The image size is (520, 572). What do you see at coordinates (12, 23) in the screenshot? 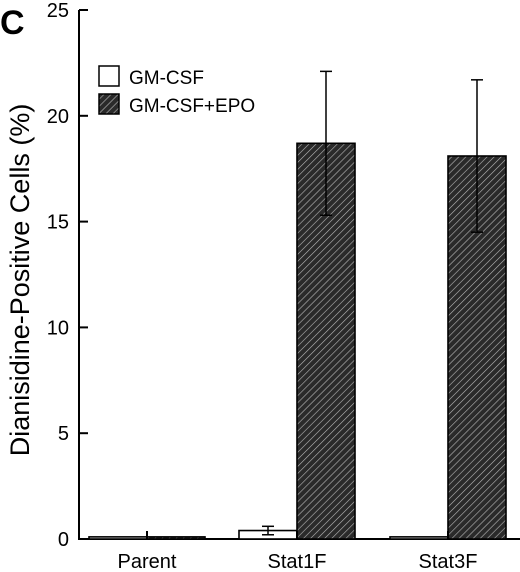
I see `panel-label: C` at bounding box center [12, 23].